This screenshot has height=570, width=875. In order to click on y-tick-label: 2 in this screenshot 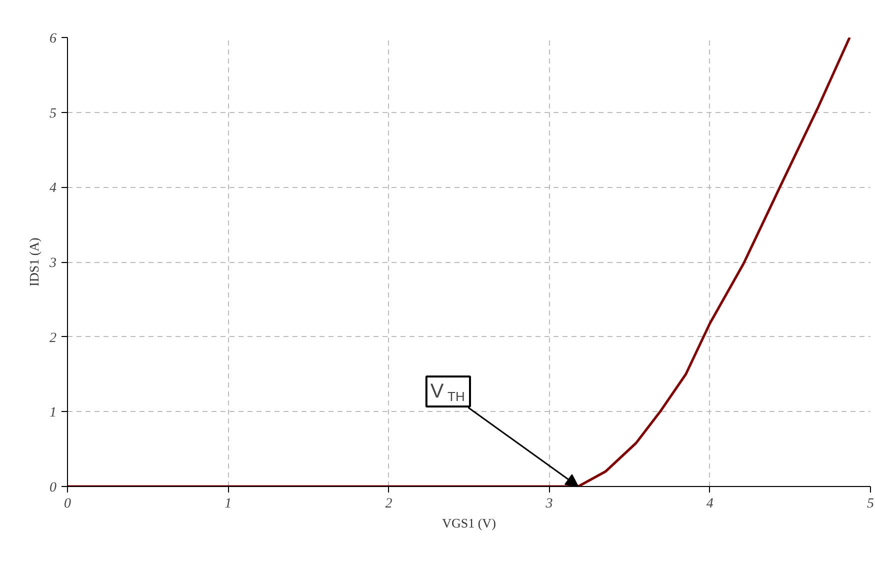, I will do `click(53, 338)`.